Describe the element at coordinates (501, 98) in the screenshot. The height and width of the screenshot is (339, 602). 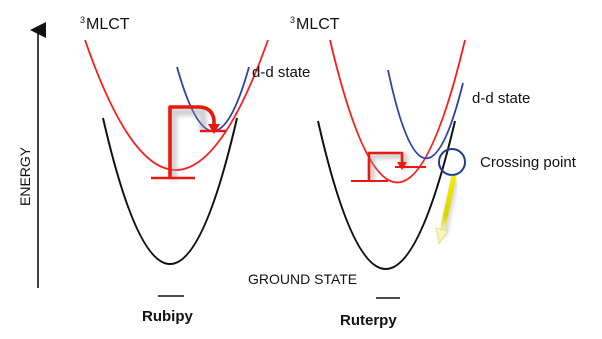
I see `dd-state-right-label: d-d state` at that location.